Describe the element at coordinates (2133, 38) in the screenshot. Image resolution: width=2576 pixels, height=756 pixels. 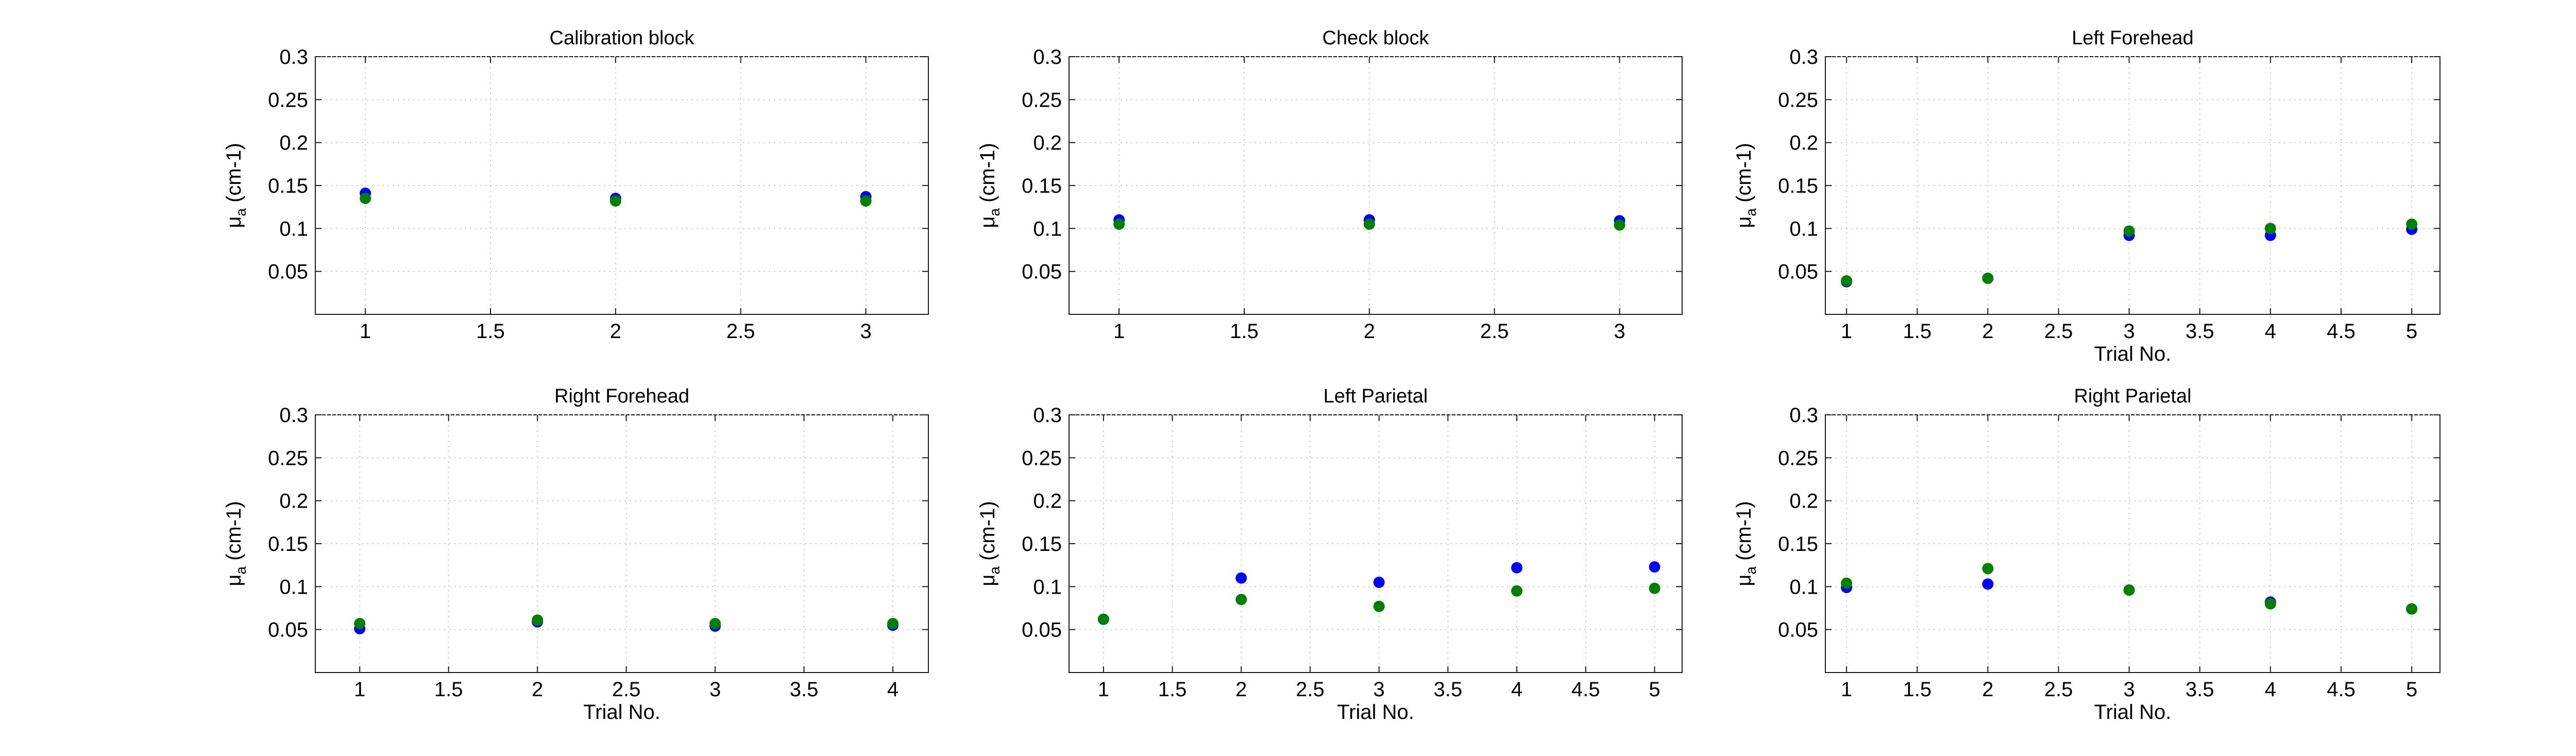
I see `subplot-title: Left Forehead` at that location.